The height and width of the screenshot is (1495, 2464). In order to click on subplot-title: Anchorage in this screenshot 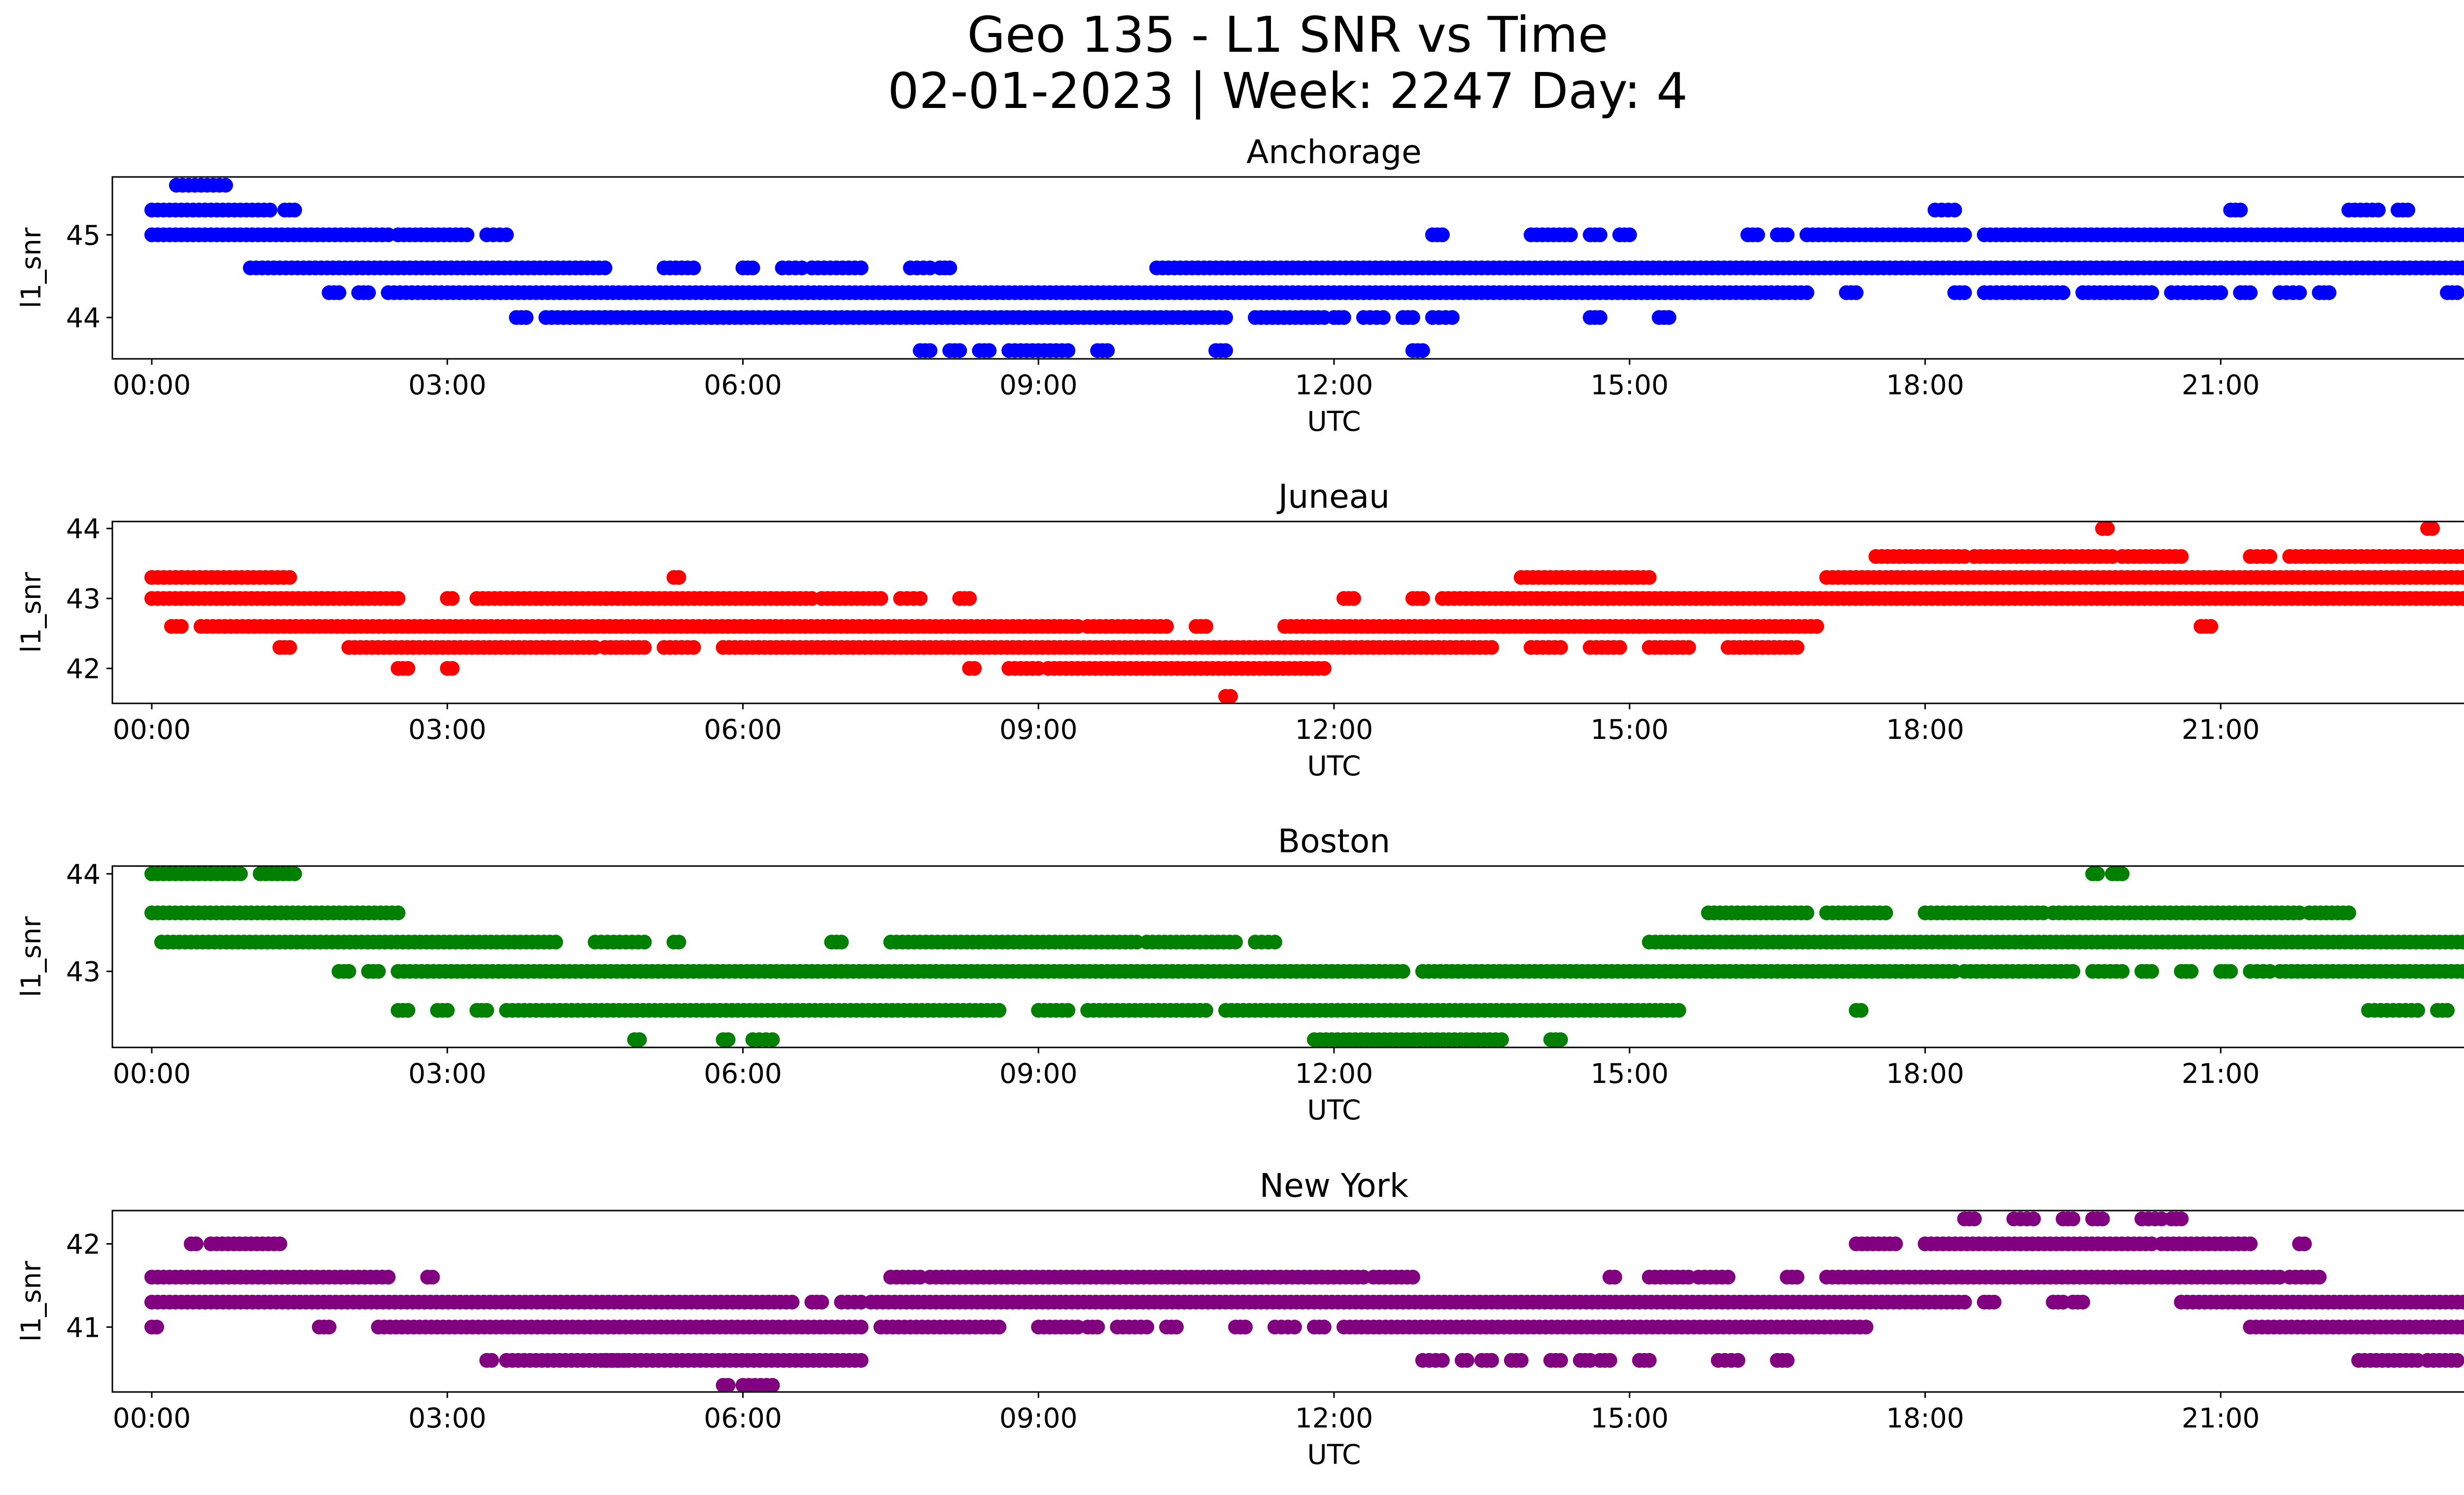, I will do `click(1334, 152)`.